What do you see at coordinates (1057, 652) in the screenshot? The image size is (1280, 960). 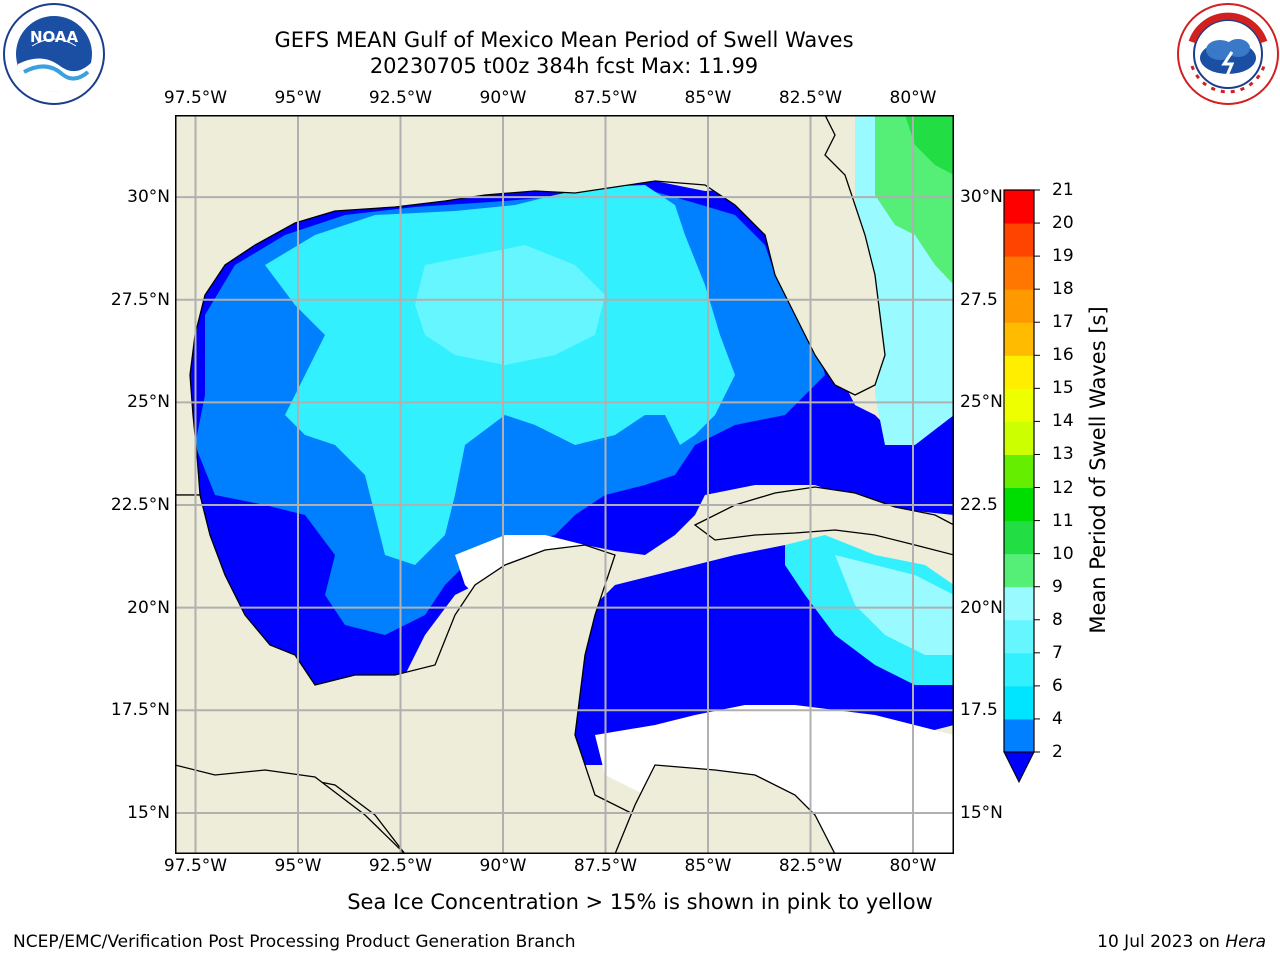 I see `colorbar-tick-label: 7` at bounding box center [1057, 652].